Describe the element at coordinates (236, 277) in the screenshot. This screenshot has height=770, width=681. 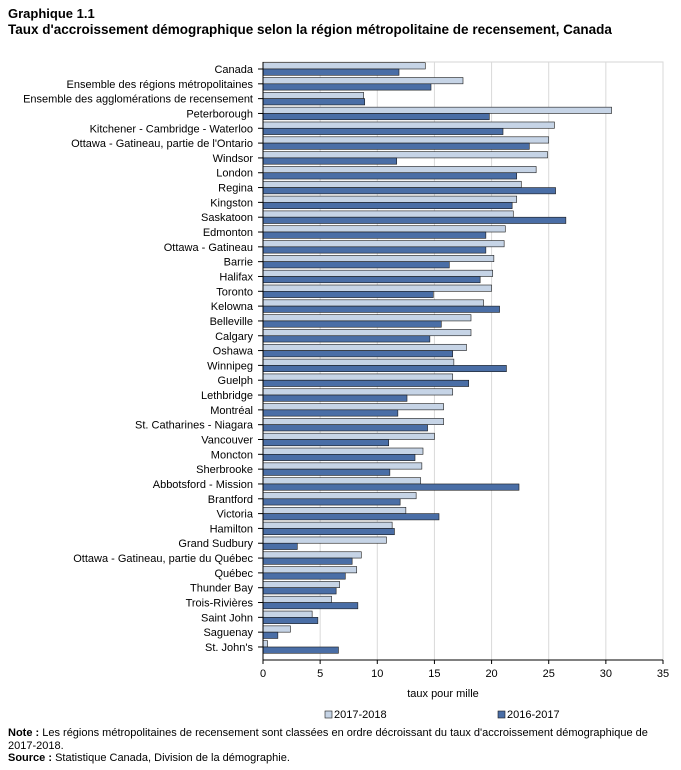
I see `category-label: Halifax` at that location.